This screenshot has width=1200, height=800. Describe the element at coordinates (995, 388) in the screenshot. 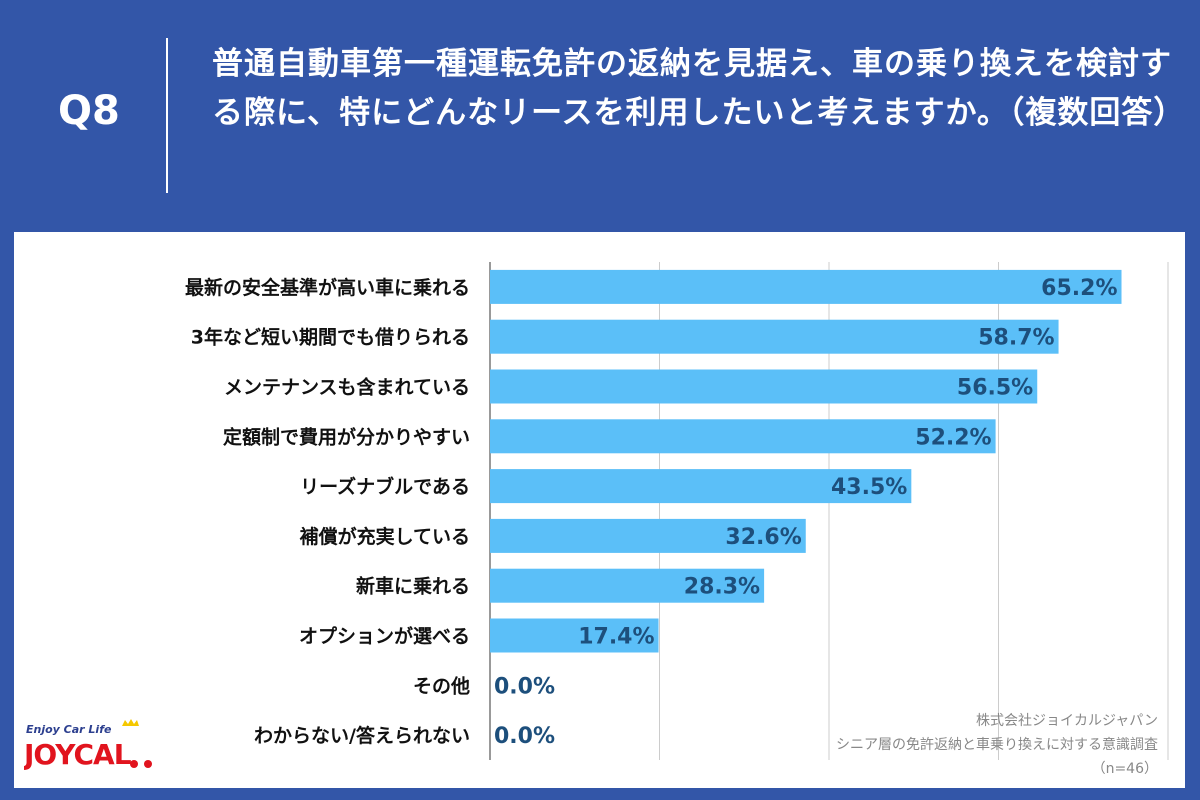

I see `value-label: 56.5%` at that location.